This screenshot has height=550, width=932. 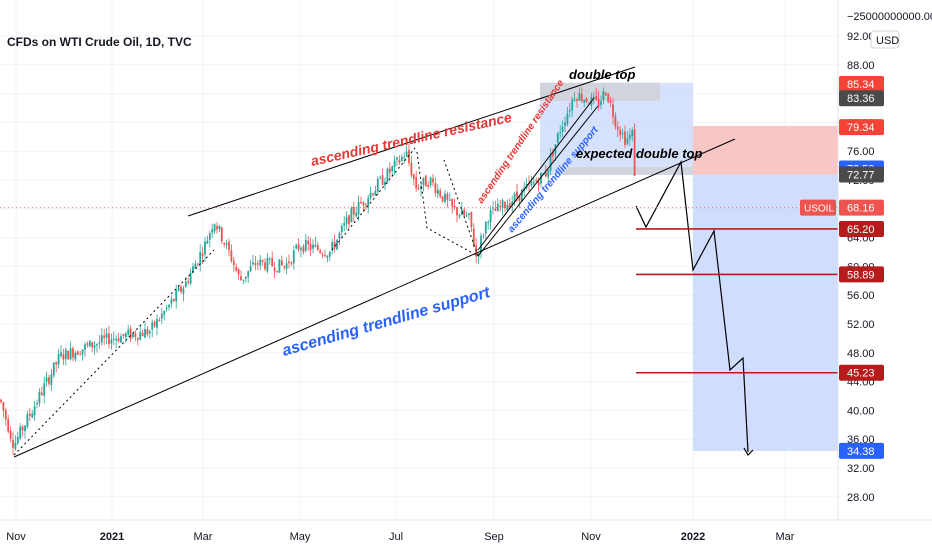 What do you see at coordinates (203, 537) in the screenshot?
I see `time-tick-label: Mar` at bounding box center [203, 537].